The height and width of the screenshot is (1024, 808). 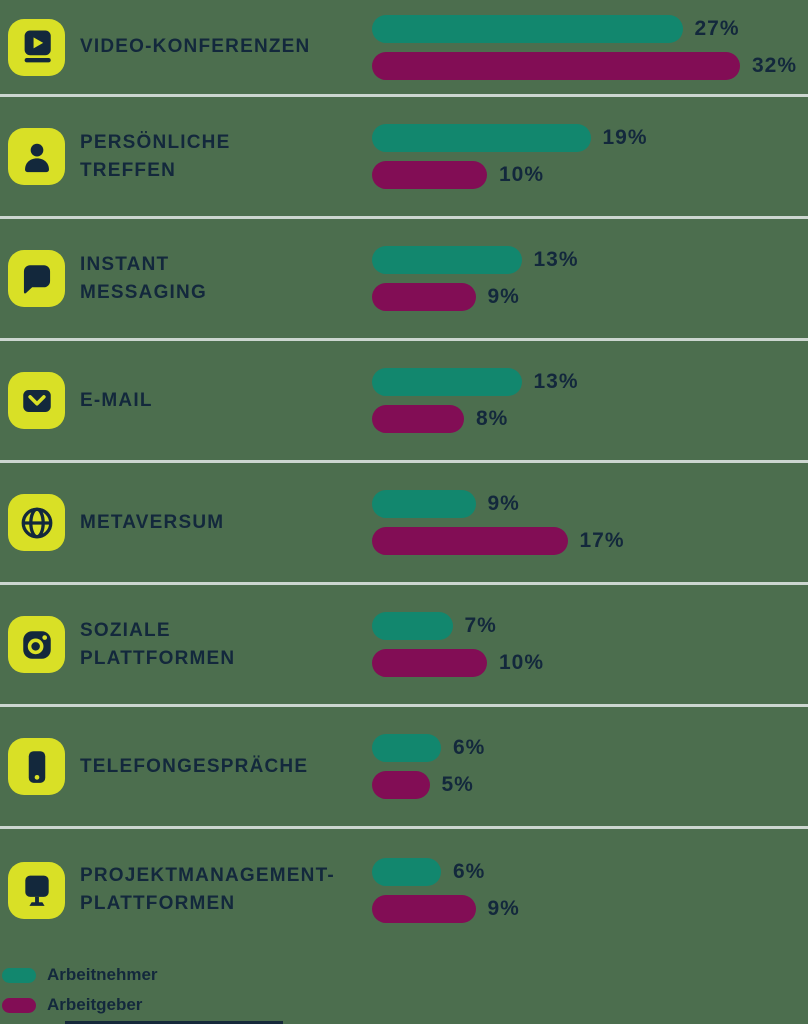 I want to click on chart-row-telefongespraeche: TELEFONGESPRÄCHE 6% 5%, so click(x=404, y=768).